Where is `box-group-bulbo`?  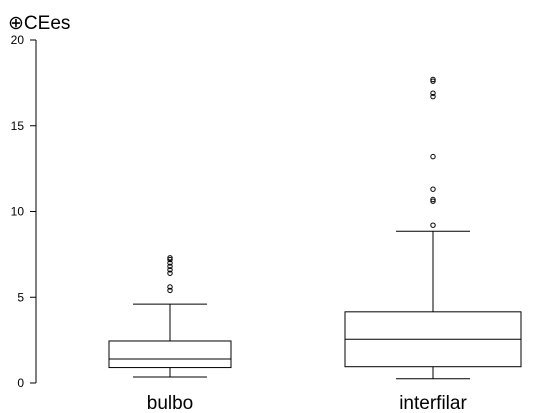 box-group-bulbo is located at coordinates (170, 316).